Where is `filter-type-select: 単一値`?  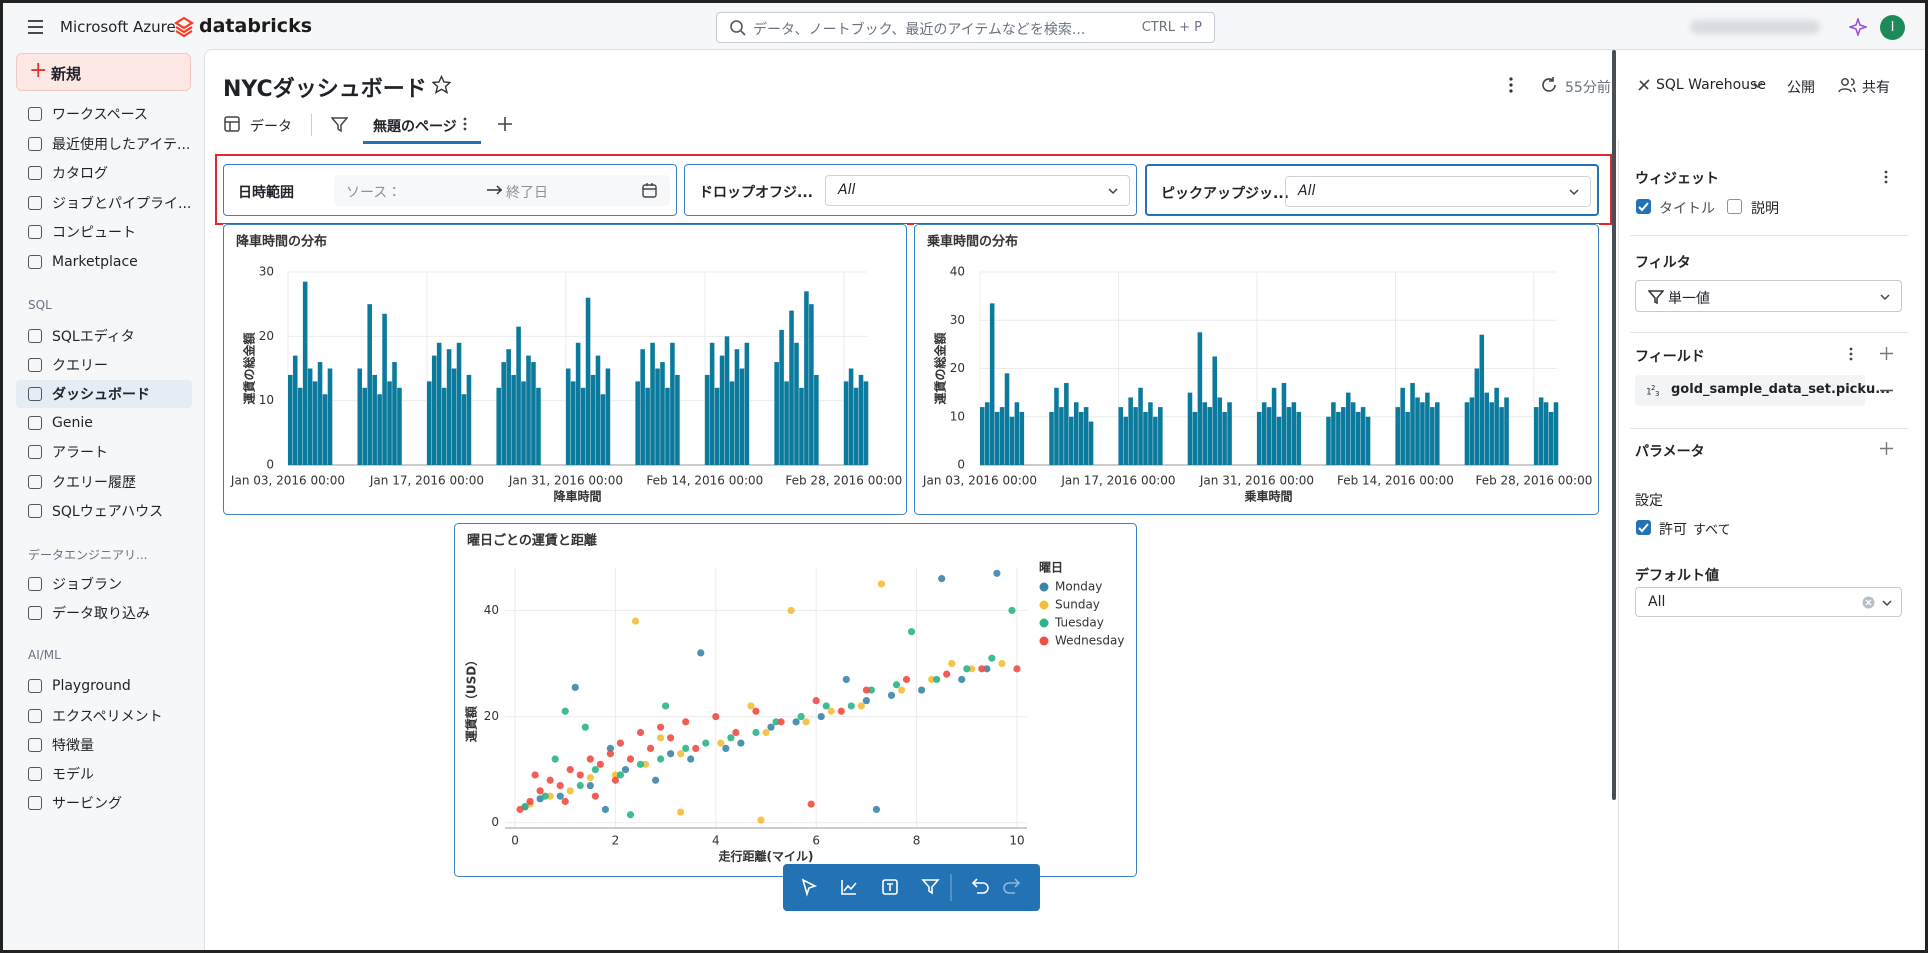 filter-type-select: 単一値 is located at coordinates (1768, 296).